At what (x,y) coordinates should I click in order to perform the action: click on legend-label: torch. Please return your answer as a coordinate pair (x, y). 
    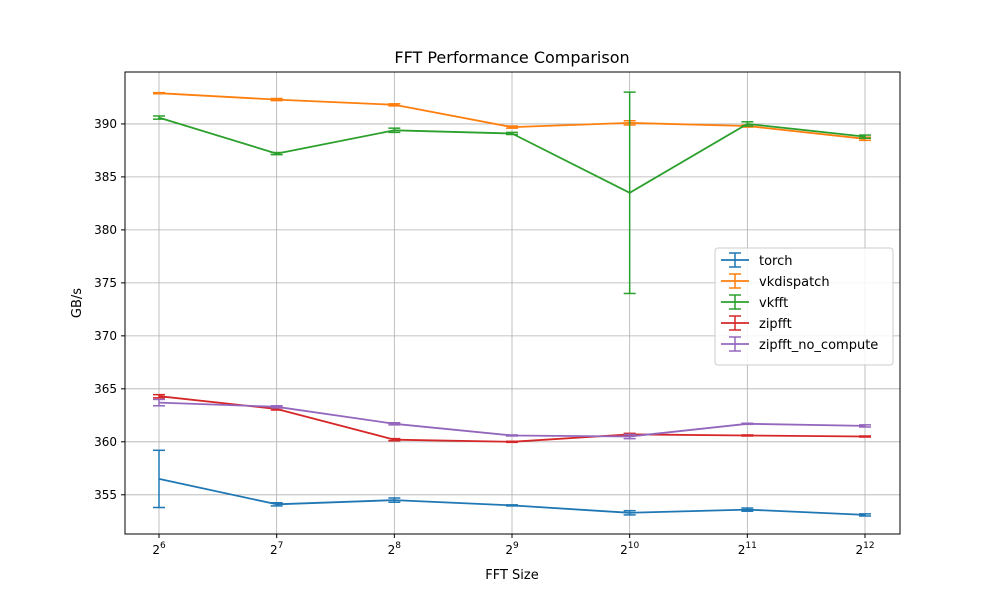
    Looking at the image, I should click on (776, 261).